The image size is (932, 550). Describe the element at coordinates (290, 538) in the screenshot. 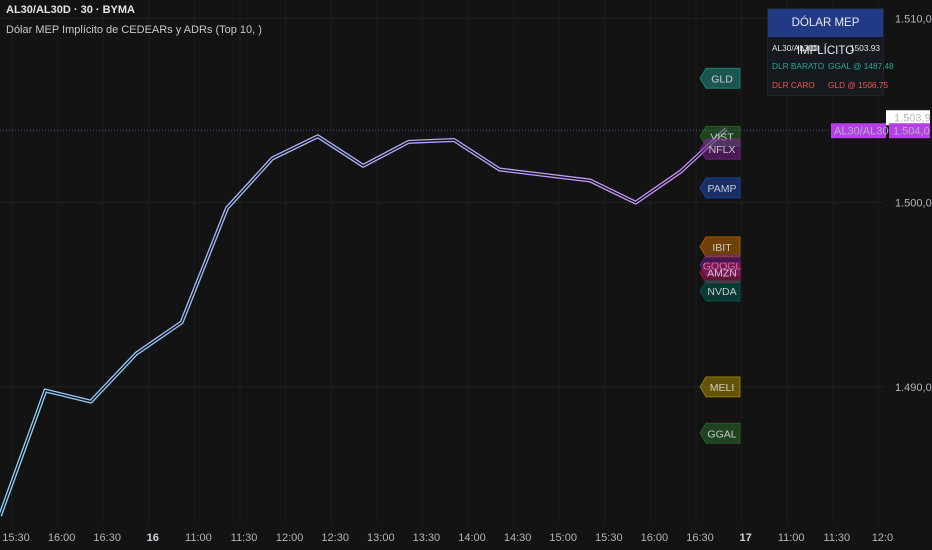

I see `time-tick-label: 12:00` at that location.